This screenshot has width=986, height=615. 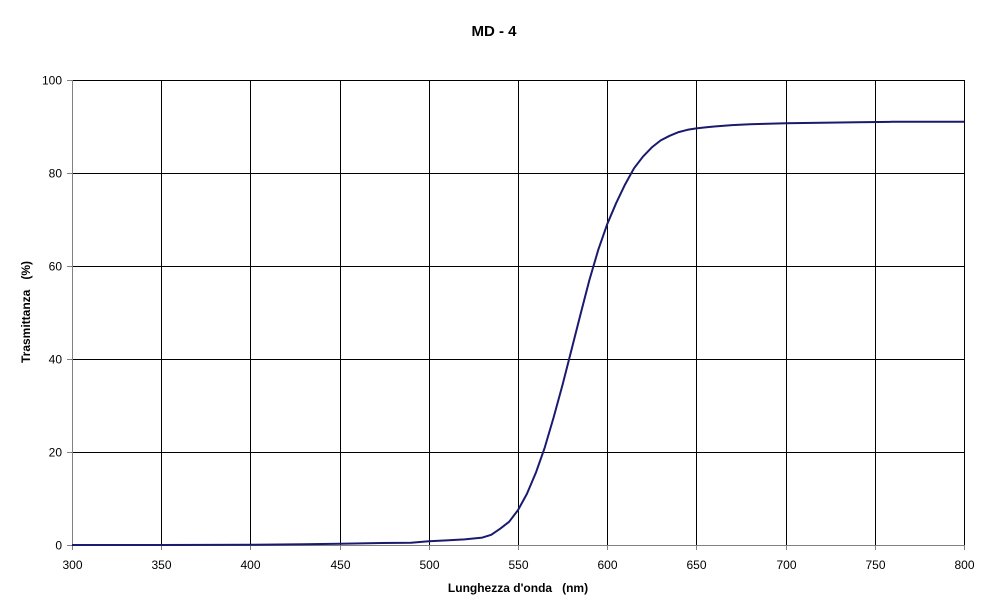 I want to click on x-axis-label: Lunghezza d'onda (nm), so click(x=518, y=588).